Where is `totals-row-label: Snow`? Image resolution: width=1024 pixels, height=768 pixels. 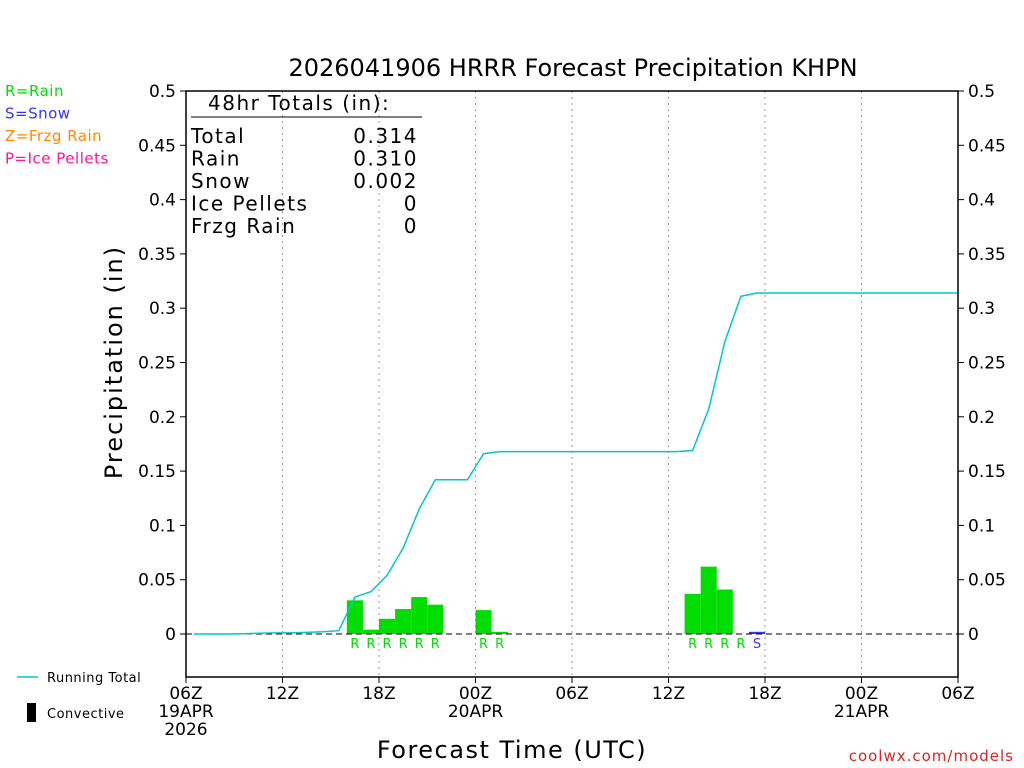
totals-row-label: Snow is located at coordinates (221, 181).